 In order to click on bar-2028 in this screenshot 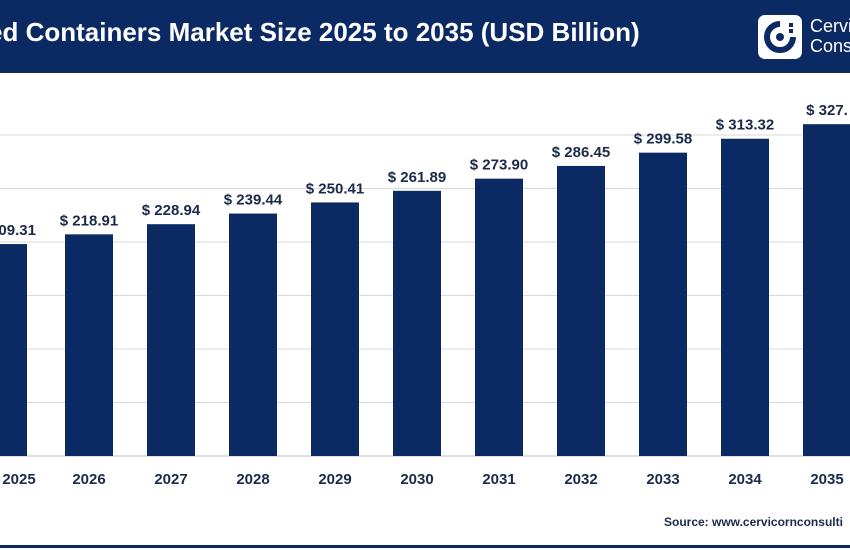, I will do `click(253, 334)`.